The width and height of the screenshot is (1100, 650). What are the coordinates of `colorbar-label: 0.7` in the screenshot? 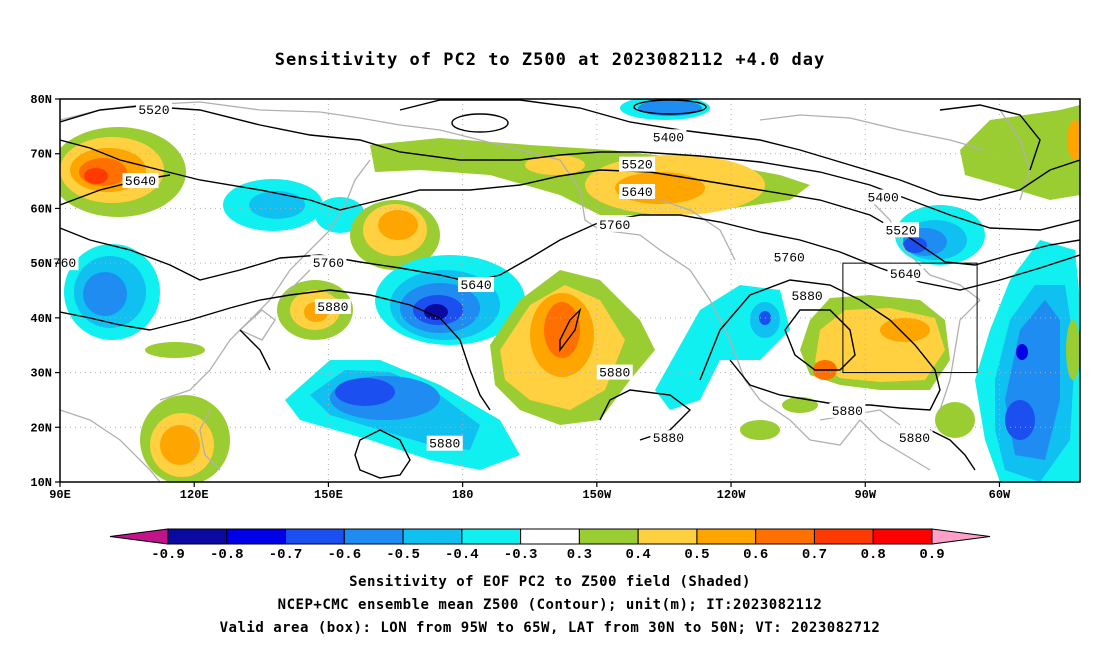 It's located at (814, 555).